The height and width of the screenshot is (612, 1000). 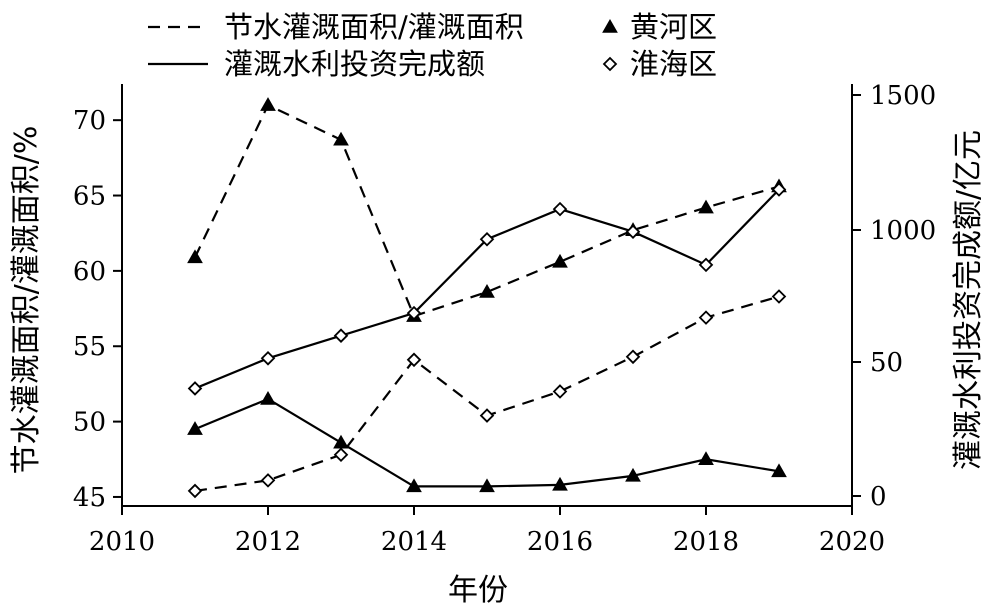 I want to click on x-axis-label: 年份, so click(x=478, y=590).